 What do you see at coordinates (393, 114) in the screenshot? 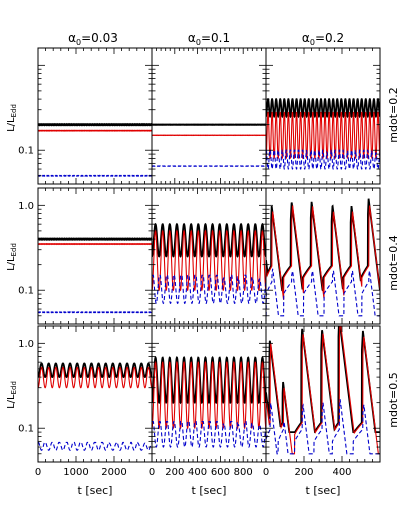
I see `row-label-1: mdot=0.2` at bounding box center [393, 114].